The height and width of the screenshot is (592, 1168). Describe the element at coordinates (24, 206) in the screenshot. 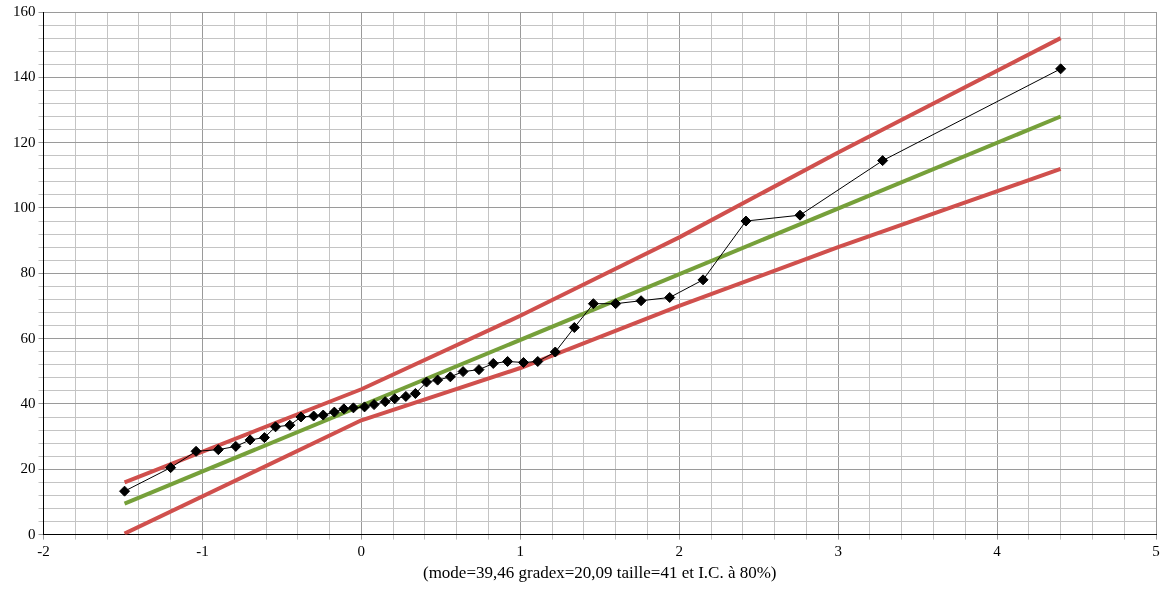

I see `y-tick-label: 100` at that location.